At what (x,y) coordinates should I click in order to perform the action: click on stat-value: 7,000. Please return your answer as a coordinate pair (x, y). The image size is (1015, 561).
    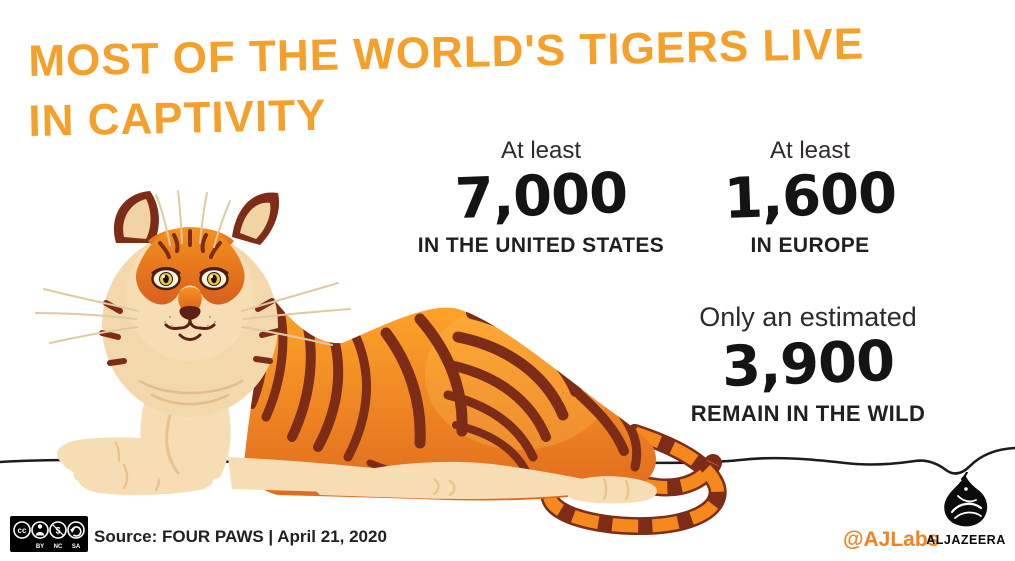
    Looking at the image, I should click on (541, 196).